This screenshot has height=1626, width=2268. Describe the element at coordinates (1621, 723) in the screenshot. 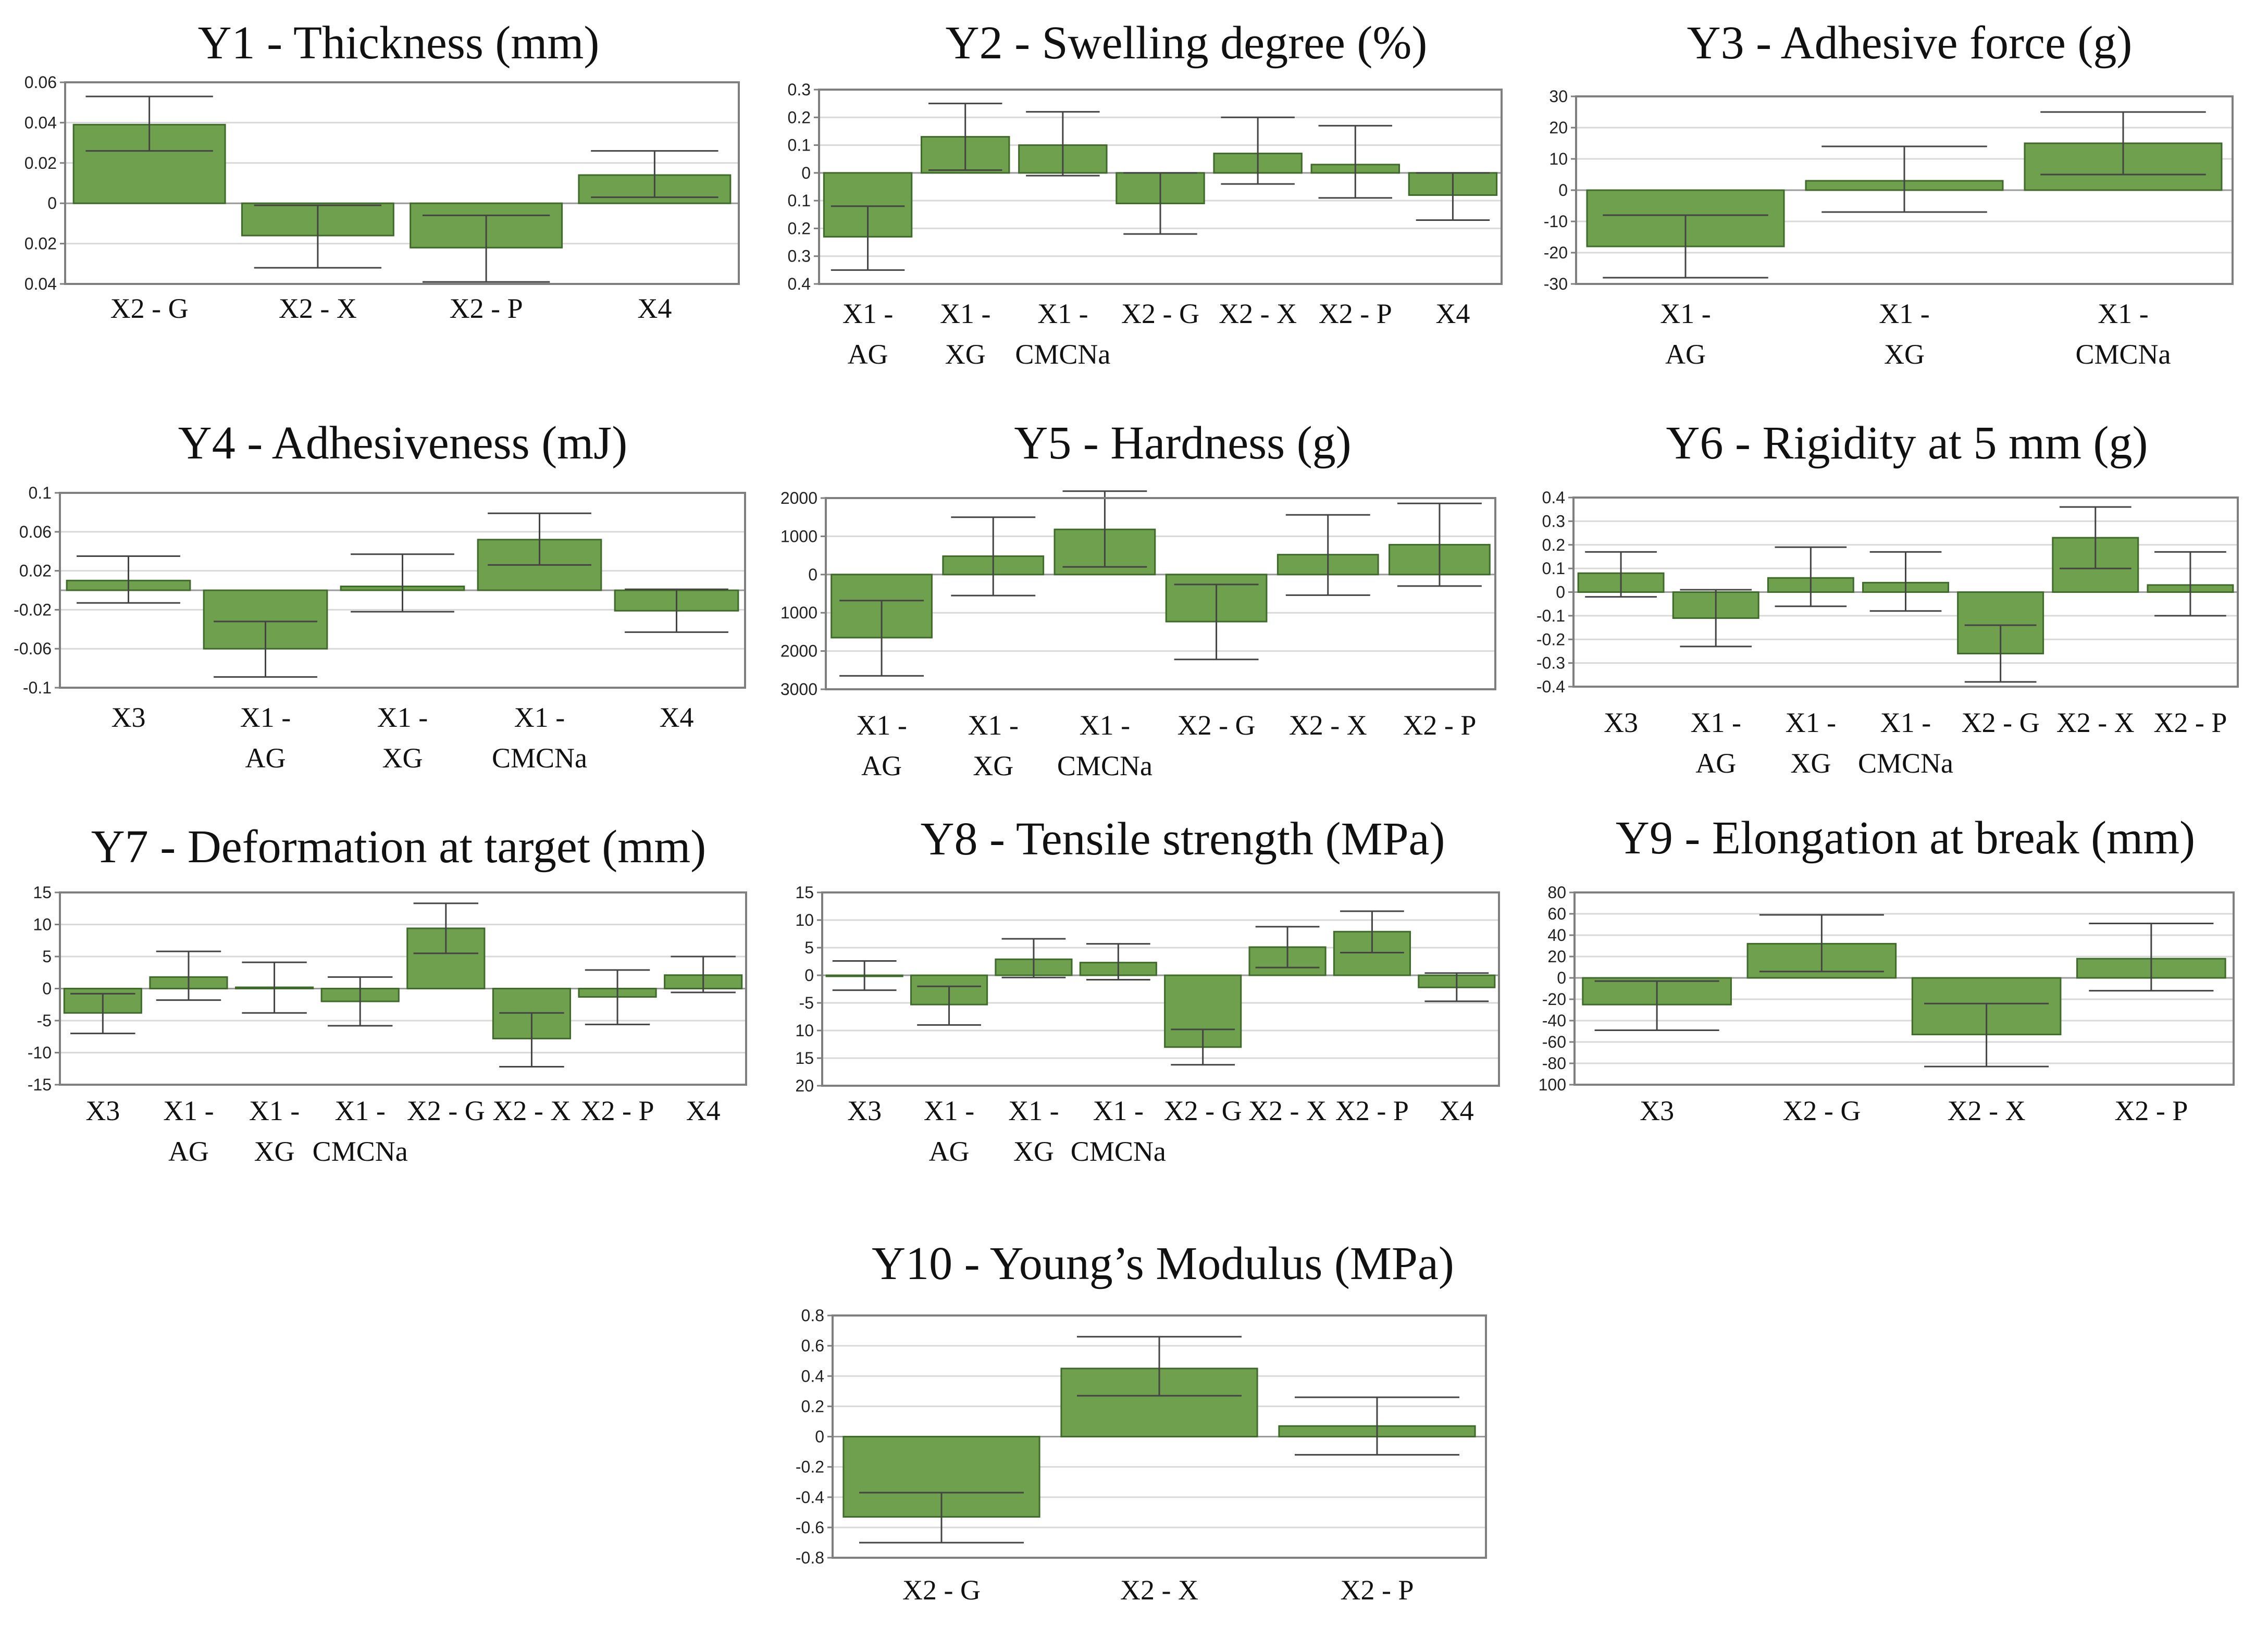

I see `x-category-label: X3` at that location.